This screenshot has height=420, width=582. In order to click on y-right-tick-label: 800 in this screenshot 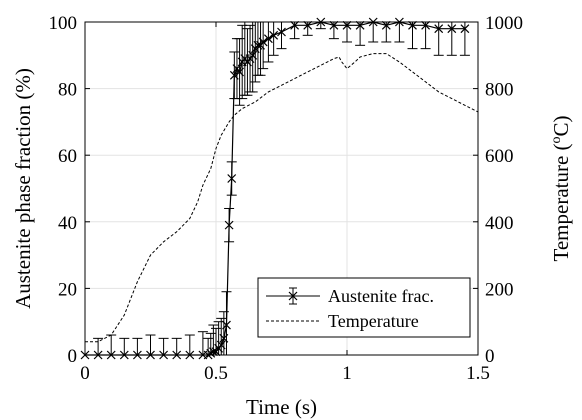, I will do `click(499, 90)`.